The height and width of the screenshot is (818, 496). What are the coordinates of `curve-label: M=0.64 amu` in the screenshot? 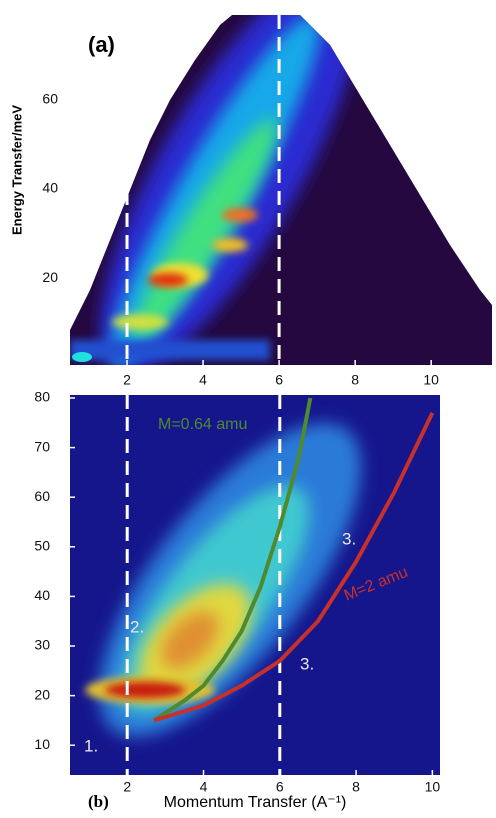 It's located at (202, 424).